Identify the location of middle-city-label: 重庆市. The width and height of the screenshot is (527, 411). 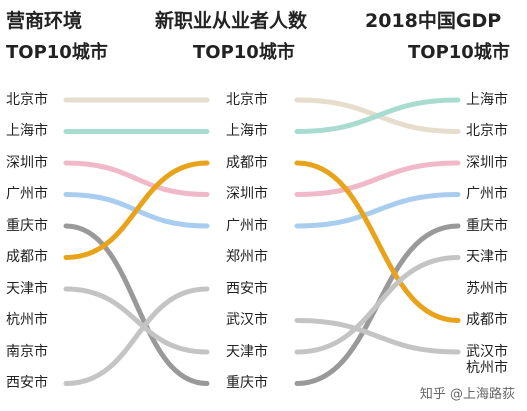
(247, 383).